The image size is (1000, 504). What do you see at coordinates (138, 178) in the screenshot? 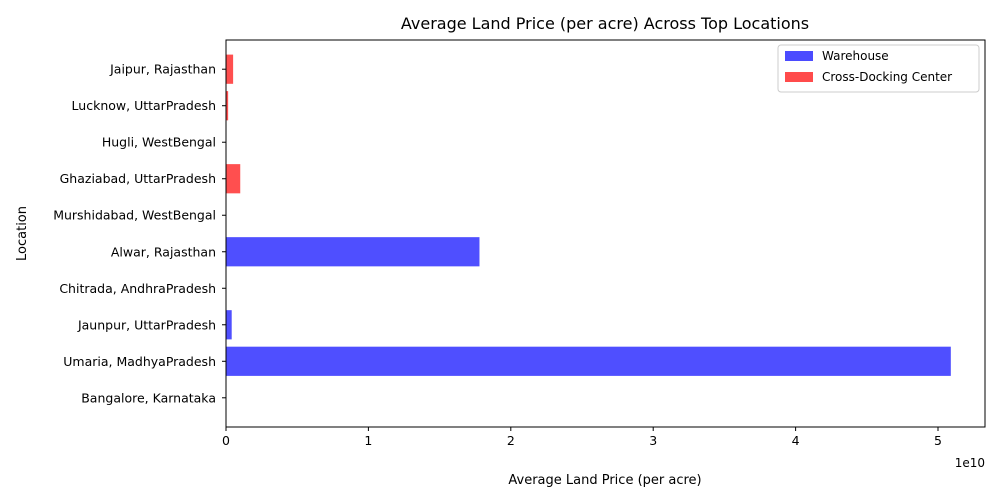
I see `y-tick-label-6: Ghaziabad, UttarPradesh` at bounding box center [138, 178].